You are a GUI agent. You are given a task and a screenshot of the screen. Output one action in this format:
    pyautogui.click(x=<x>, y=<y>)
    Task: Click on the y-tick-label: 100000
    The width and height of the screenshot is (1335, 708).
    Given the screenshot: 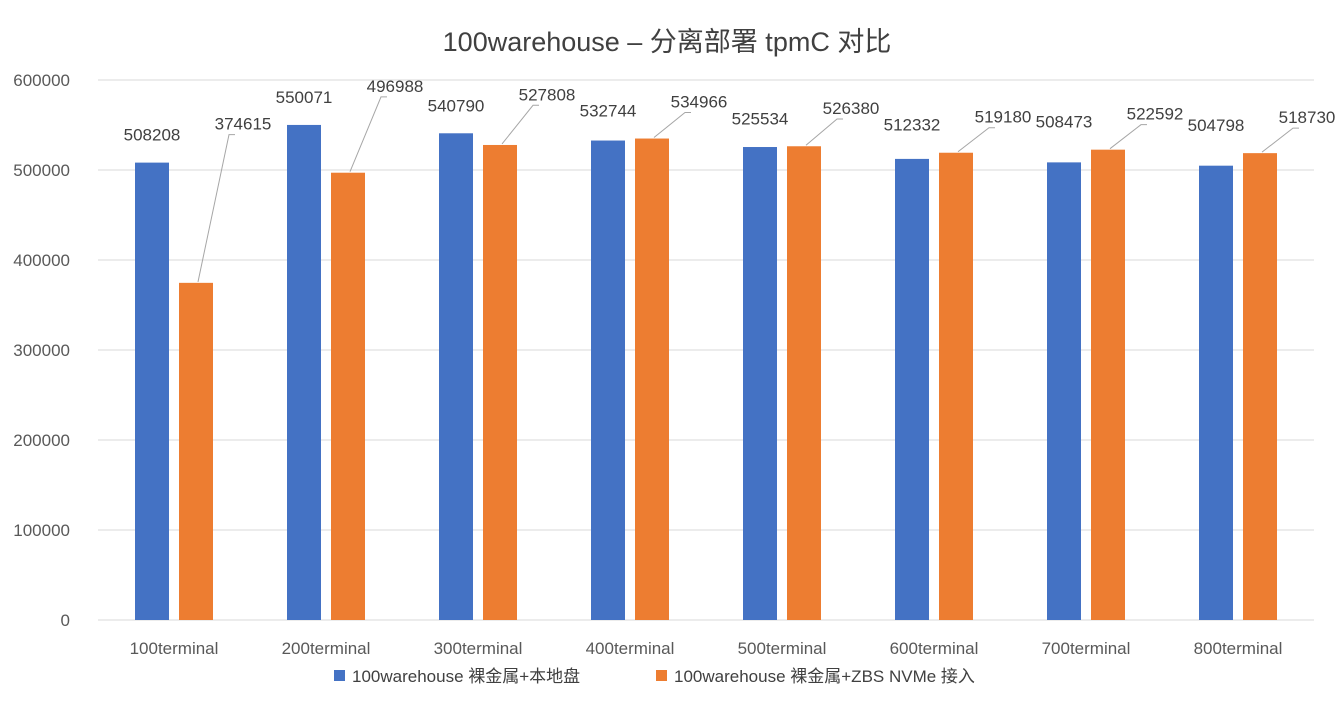 What is the action you would take?
    pyautogui.click(x=41, y=530)
    